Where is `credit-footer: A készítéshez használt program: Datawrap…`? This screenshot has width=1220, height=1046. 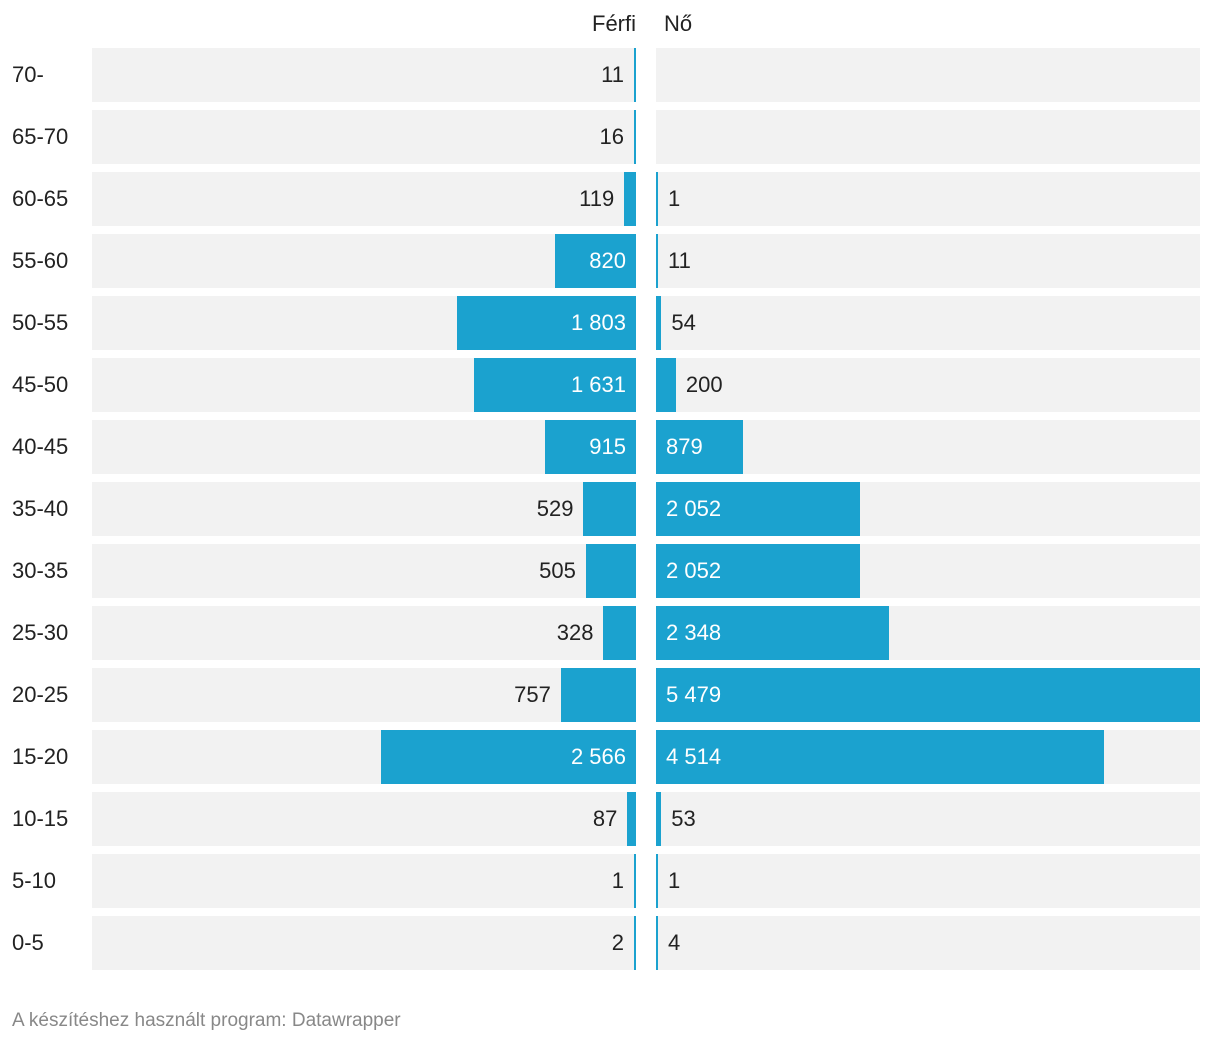
credit-footer: A készítéshez használt program: Datawrap… is located at coordinates (206, 1020).